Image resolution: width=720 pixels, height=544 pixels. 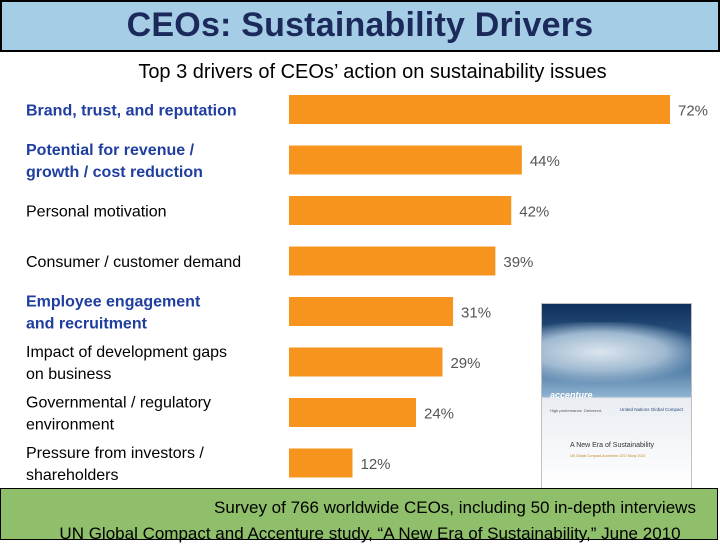 I want to click on data-label-3: 42%, so click(x=534, y=212).